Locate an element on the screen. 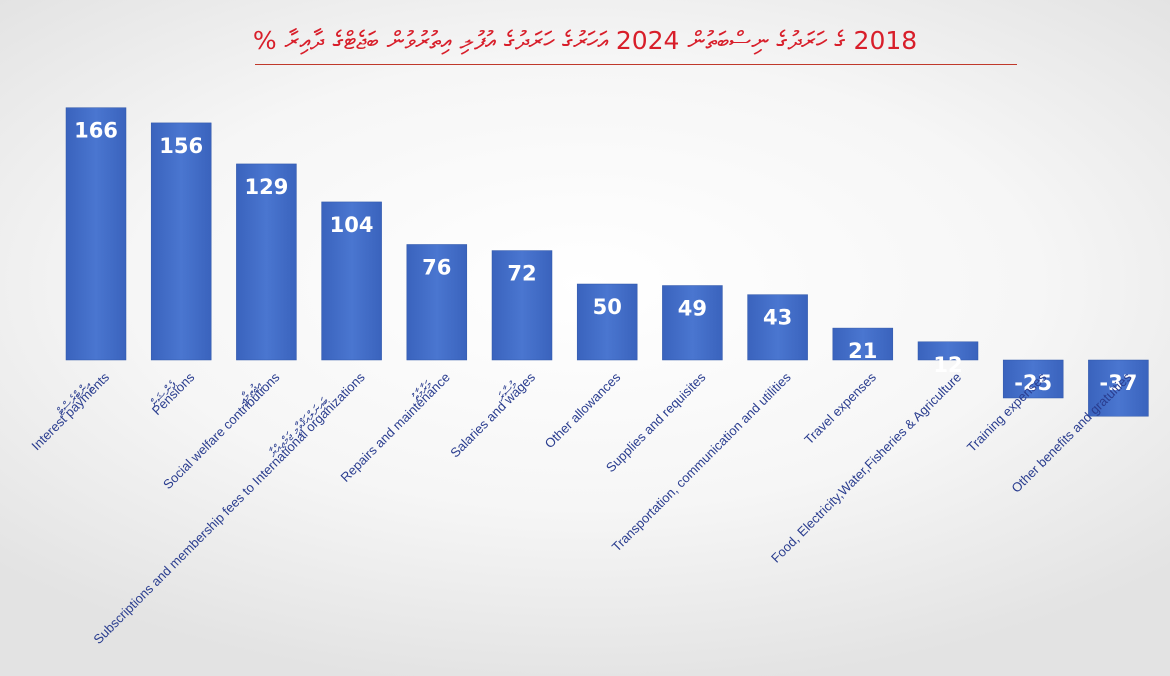 The image size is (1170, 676). category-label-dv2-4: ބައިނަލްއަޤްވާމީ ޖަމްޢިއްޔާ is located at coordinates (299, 427).